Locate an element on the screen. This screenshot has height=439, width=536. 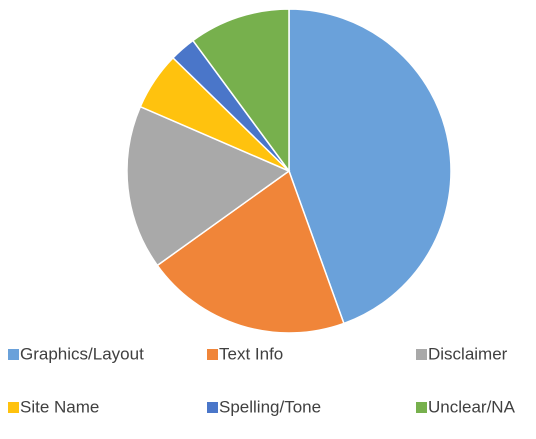
legend-label: Site Name is located at coordinates (59, 406).